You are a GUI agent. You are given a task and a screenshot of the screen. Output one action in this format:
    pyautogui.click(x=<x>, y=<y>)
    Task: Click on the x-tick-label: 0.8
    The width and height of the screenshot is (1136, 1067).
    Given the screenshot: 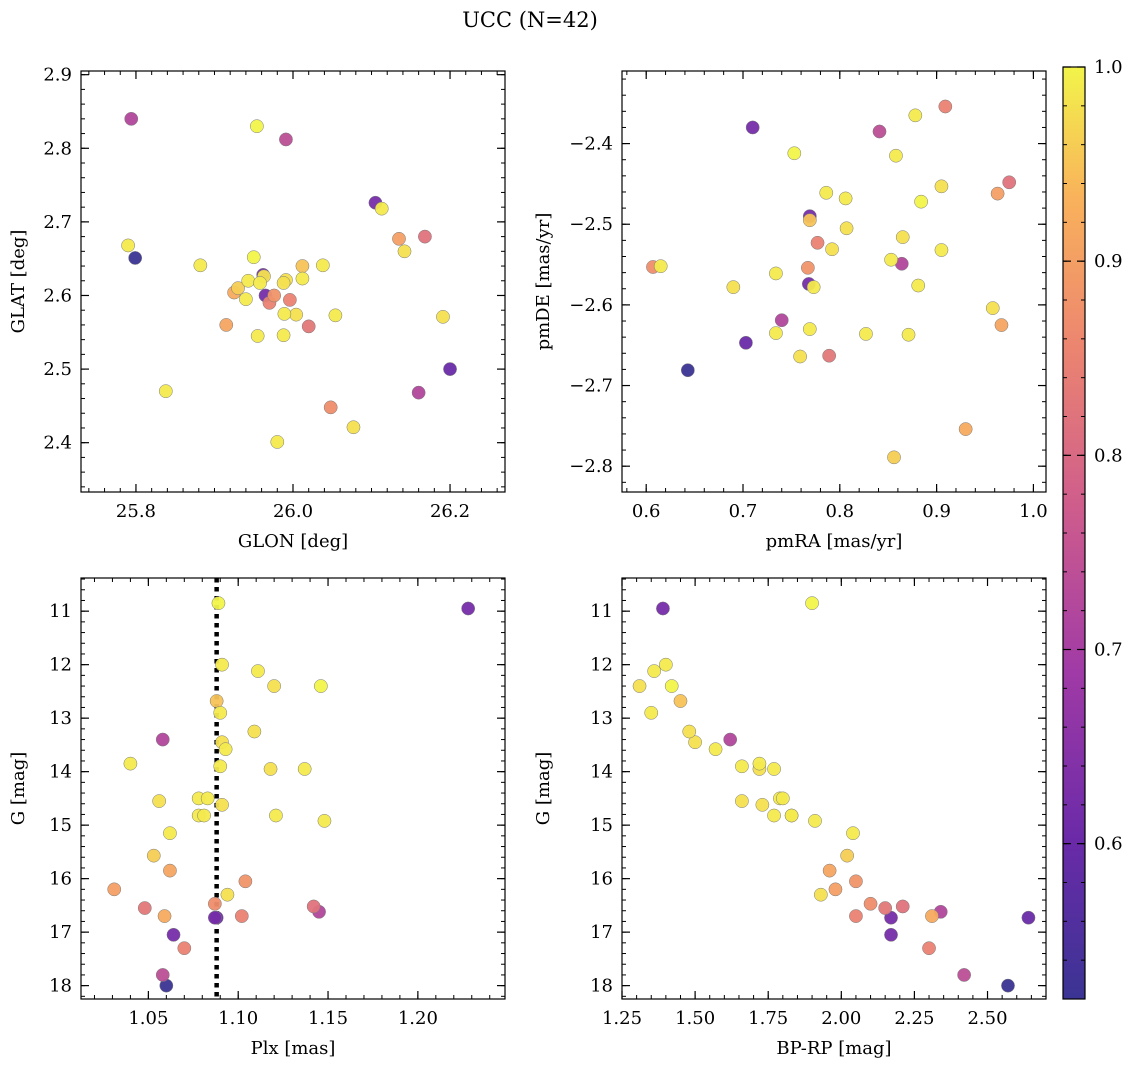 What is the action you would take?
    pyautogui.click(x=839, y=511)
    